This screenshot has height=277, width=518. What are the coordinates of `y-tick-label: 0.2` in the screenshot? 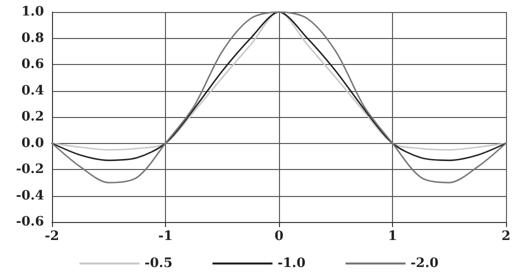 It's located at (32, 117).